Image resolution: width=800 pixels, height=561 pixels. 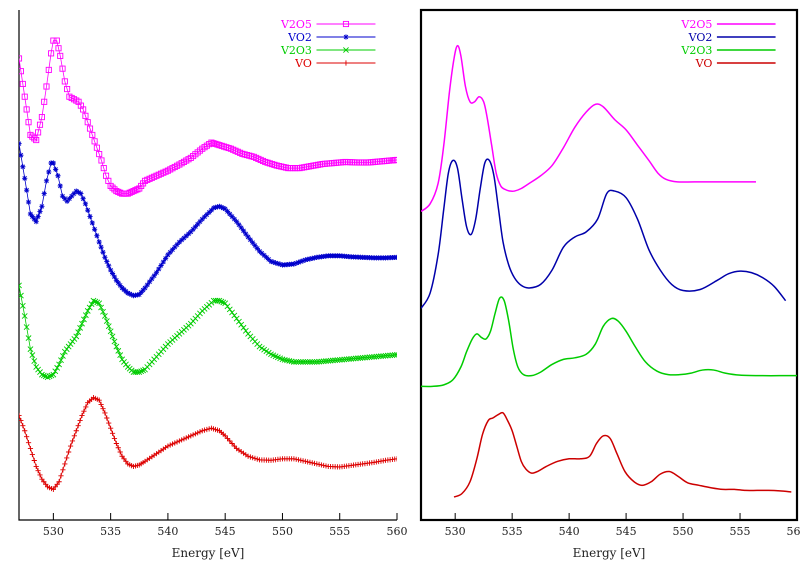 What do you see at coordinates (225, 531) in the screenshot?
I see `left-x-tick-label-545: 545` at bounding box center [225, 531].